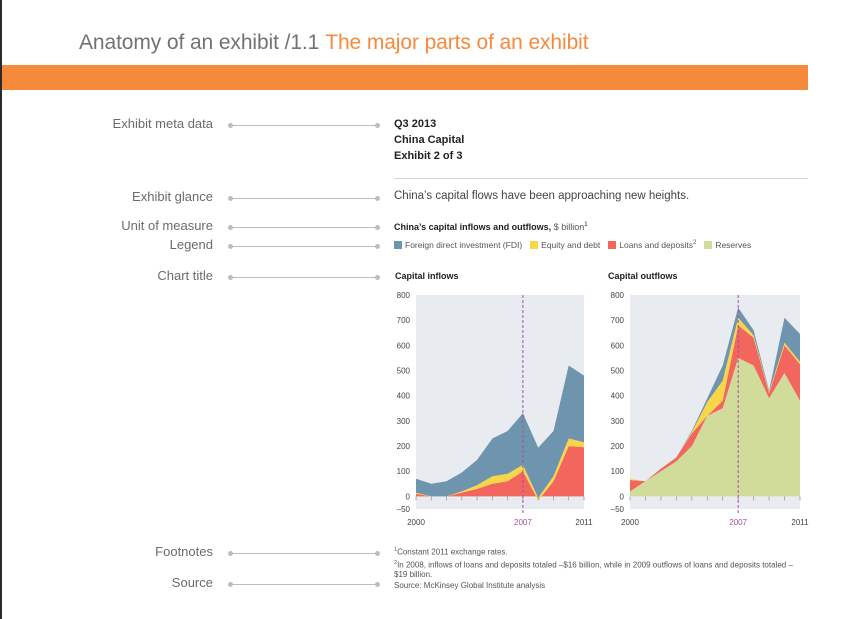 Image resolution: width=847 pixels, height=619 pixels. I want to click on legend-swatch-equity, so click(534, 245).